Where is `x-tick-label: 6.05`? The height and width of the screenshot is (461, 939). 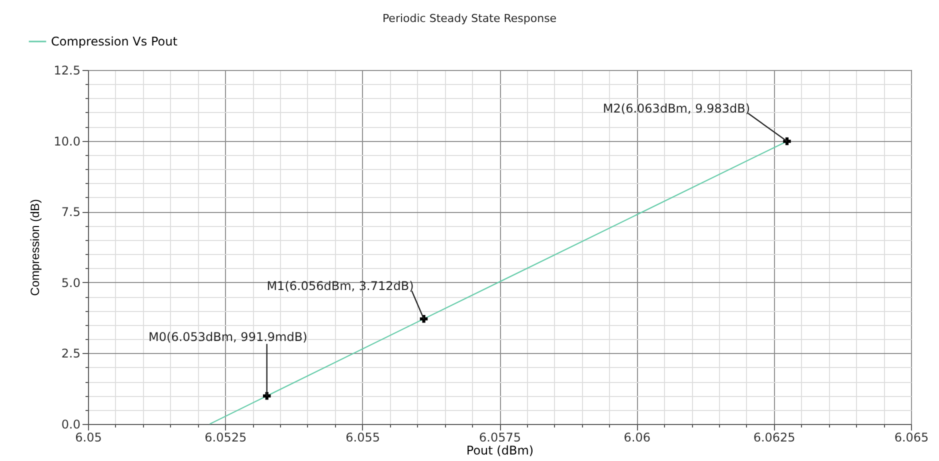 x-tick-label: 6.05 is located at coordinates (88, 437).